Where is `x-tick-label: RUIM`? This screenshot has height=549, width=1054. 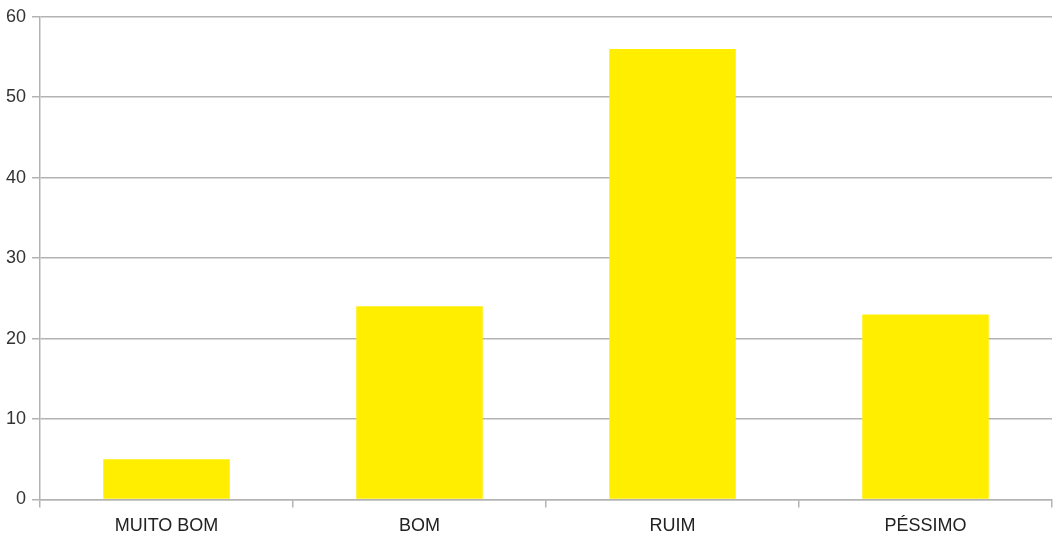
x-tick-label: RUIM is located at coordinates (672, 525).